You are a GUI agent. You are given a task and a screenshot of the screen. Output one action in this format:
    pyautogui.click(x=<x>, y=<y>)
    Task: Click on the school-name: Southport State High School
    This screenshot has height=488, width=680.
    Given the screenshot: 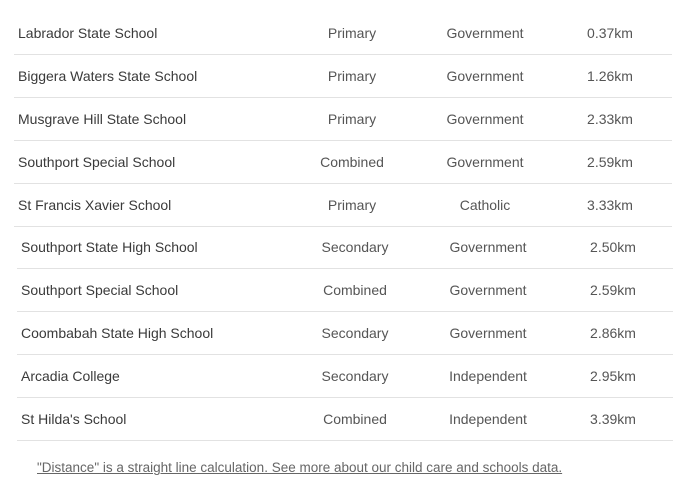 What is the action you would take?
    pyautogui.click(x=109, y=247)
    